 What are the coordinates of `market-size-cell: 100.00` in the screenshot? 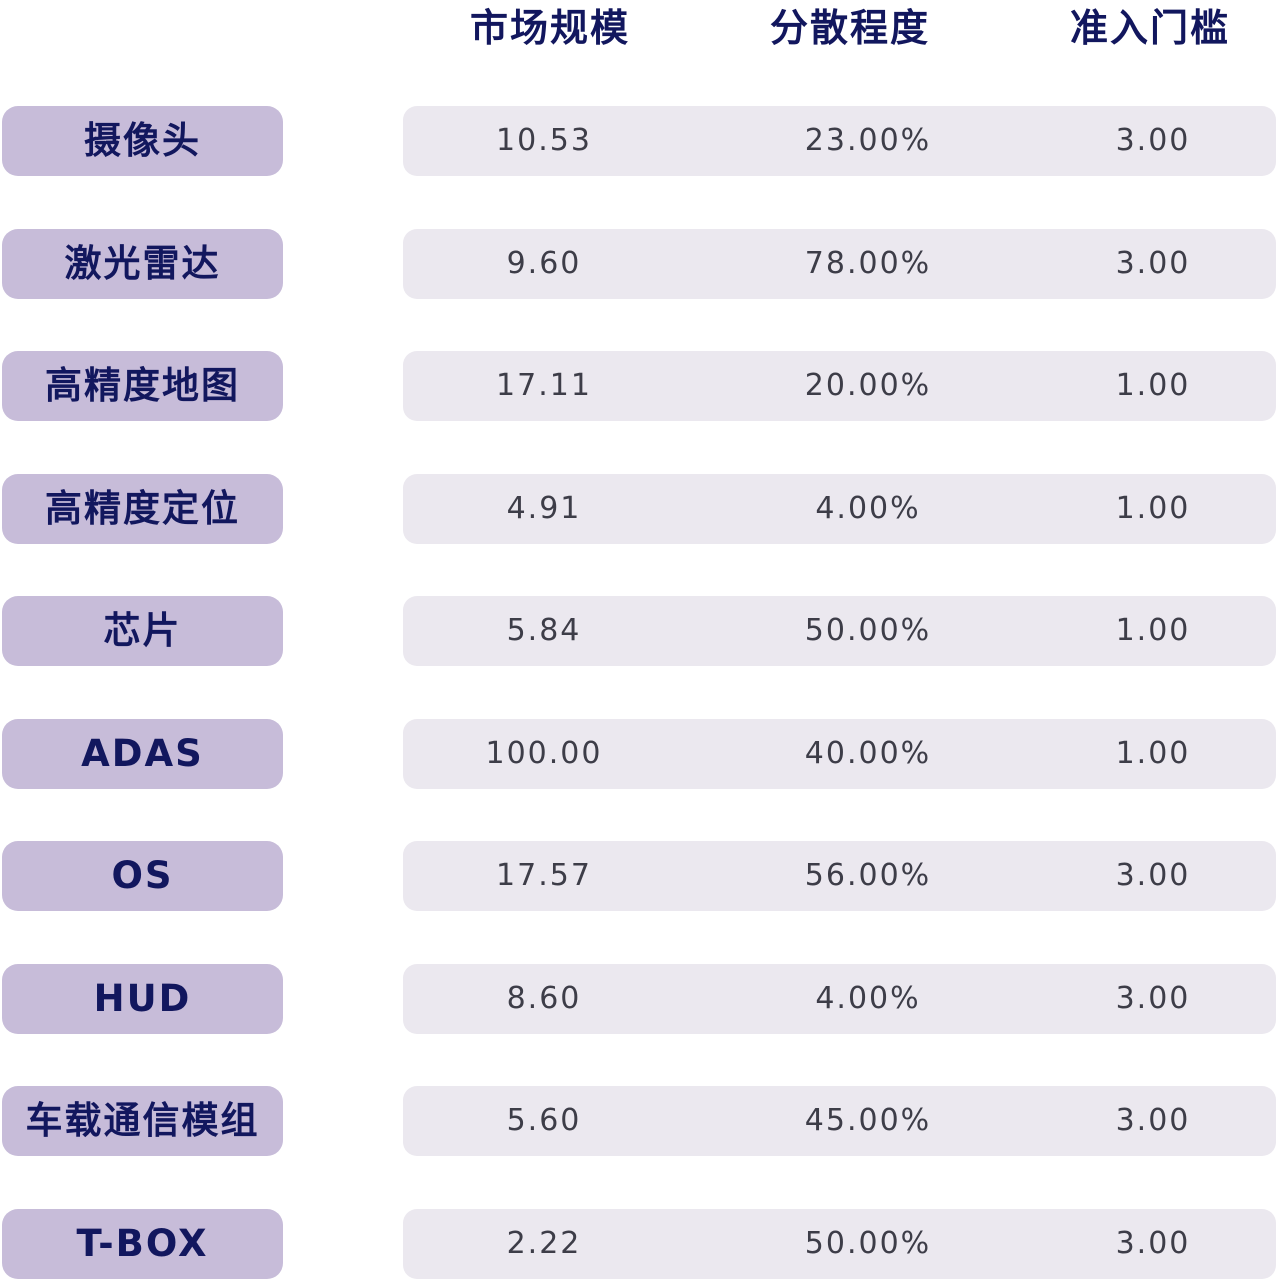 It's located at (544, 753).